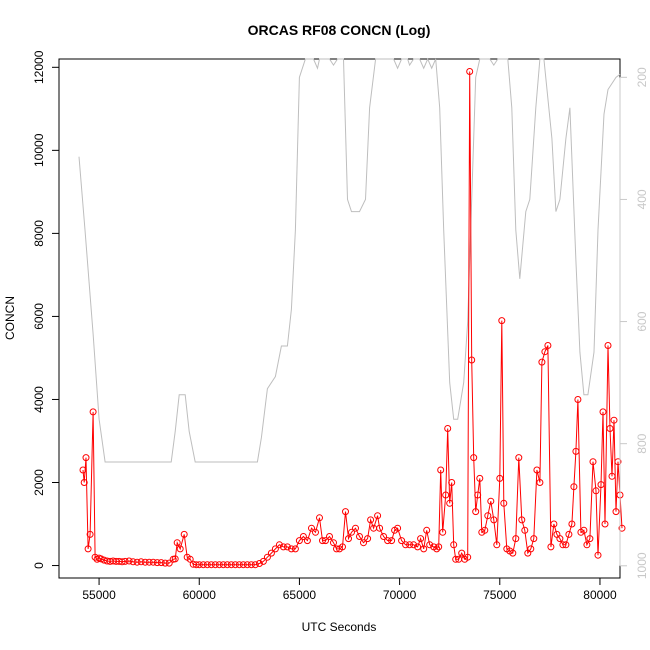 This screenshot has height=650, width=650. What do you see at coordinates (39, 150) in the screenshot?
I see `y-tick-label: 10000` at bounding box center [39, 150].